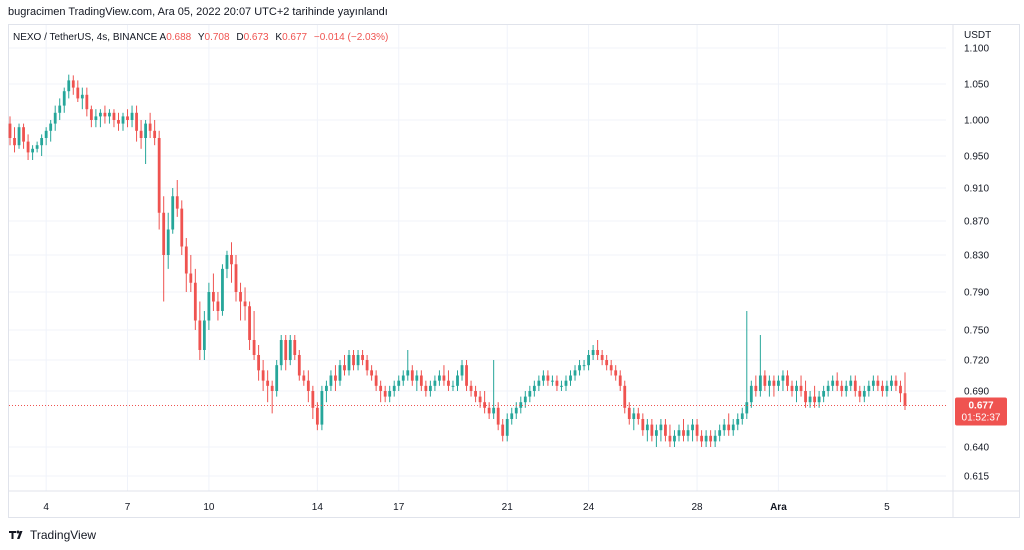 This screenshot has height=550, width=1024. I want to click on last-price-tag, so click(981, 411).